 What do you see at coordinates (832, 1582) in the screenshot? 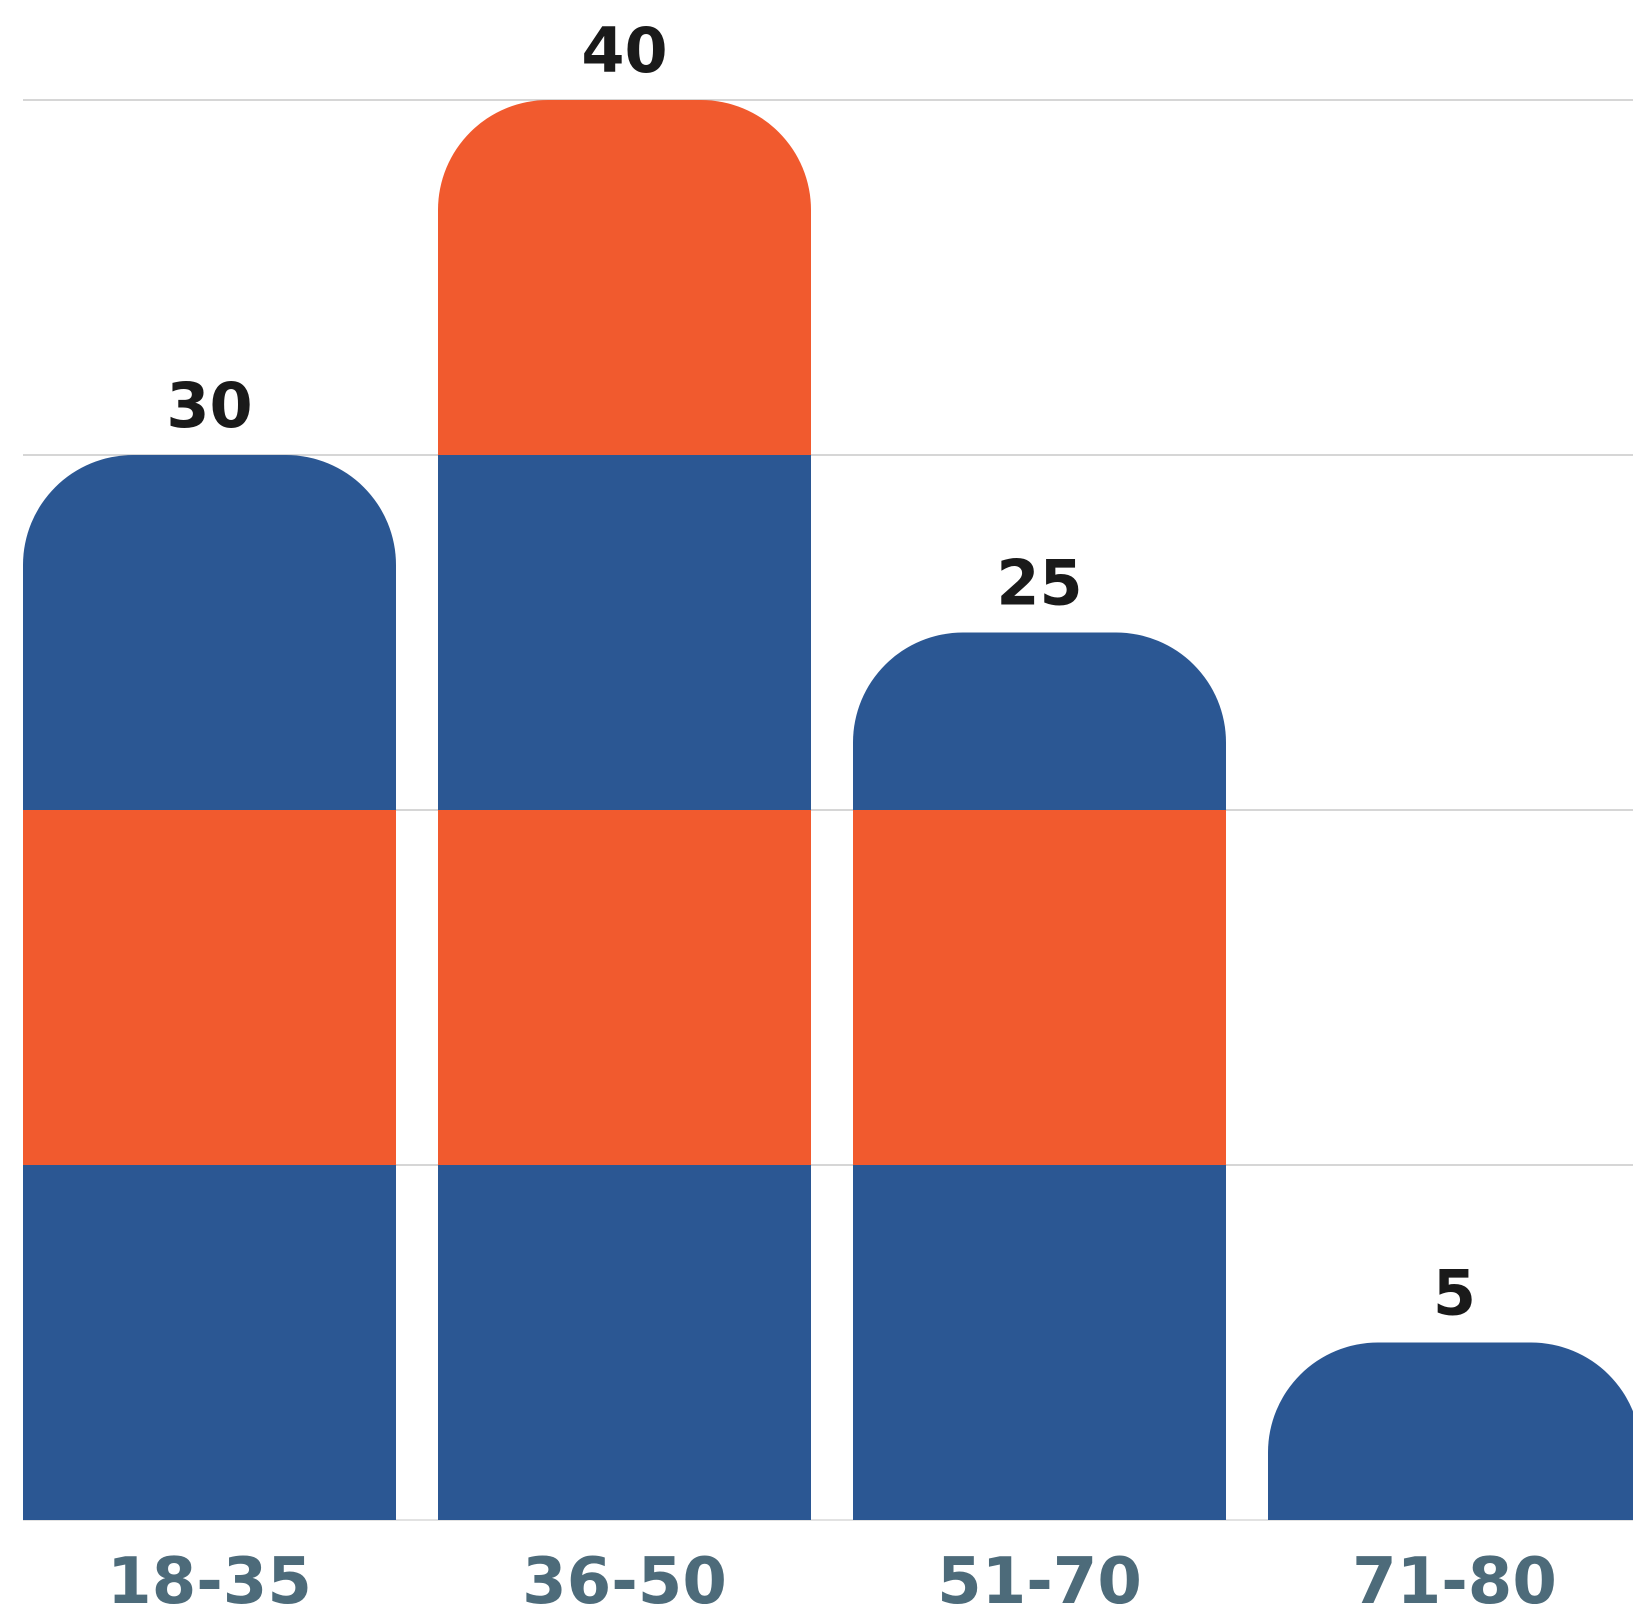
I see `x-axis-tick-labels: 18-35 36-50 51-70 71-80` at bounding box center [832, 1582].